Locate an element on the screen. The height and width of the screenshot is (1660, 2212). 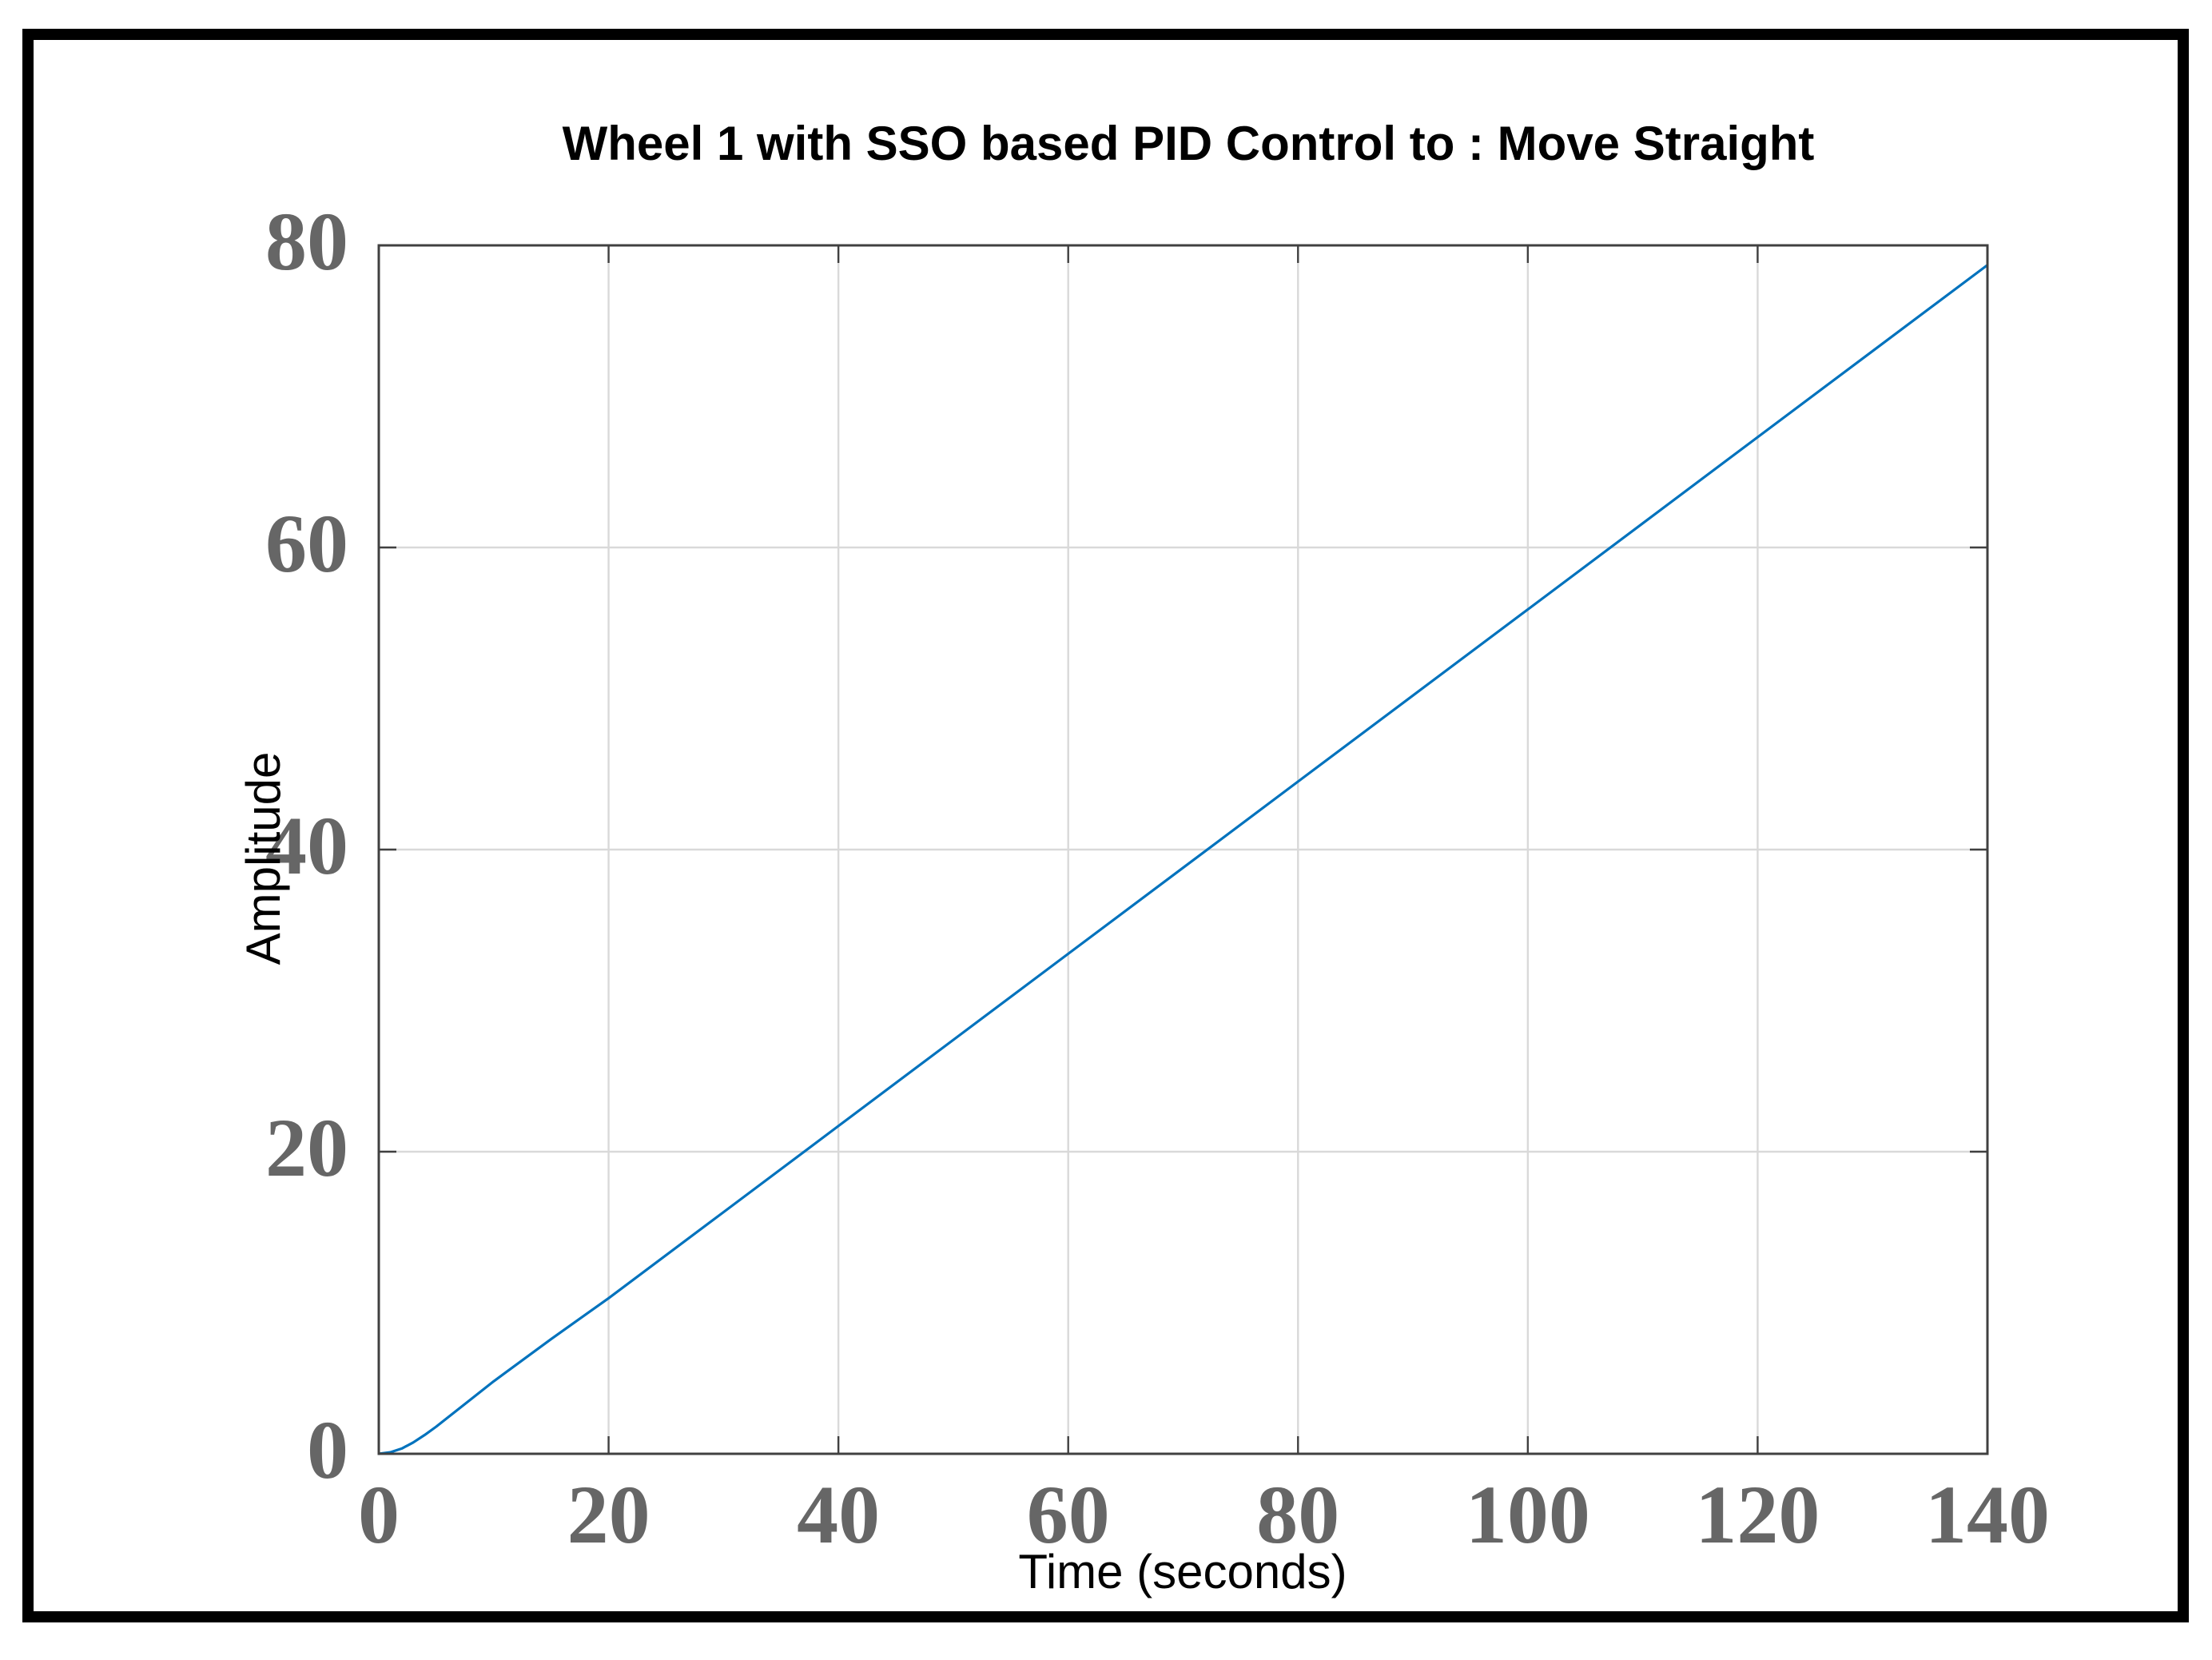
y-axis-label: Amplitude is located at coordinates (263, 858).